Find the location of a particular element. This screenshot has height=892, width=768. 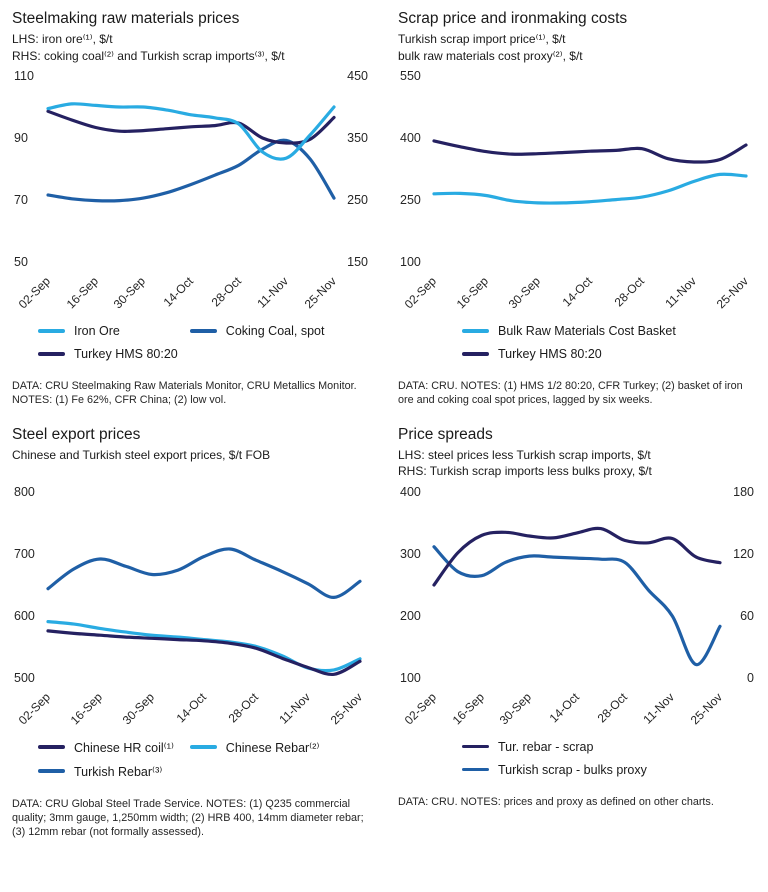

series-line-chinese-rebar is located at coordinates (204, 645).